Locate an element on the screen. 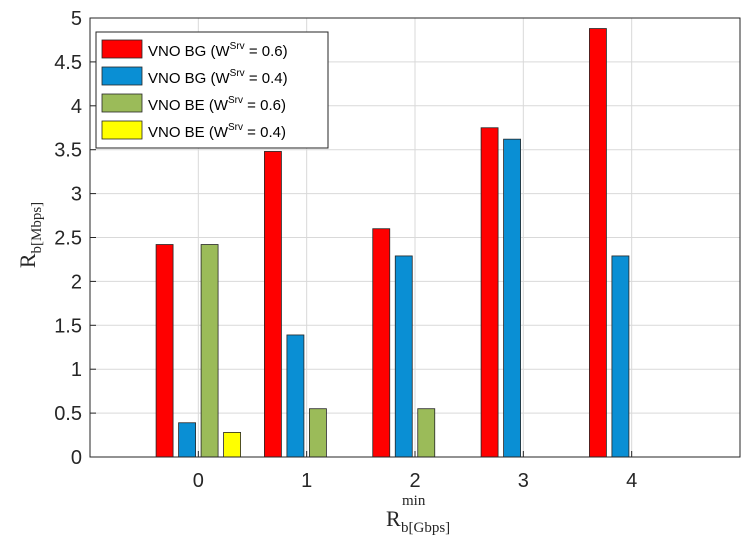 This screenshot has height=535, width=750. y-tick-label: 1 is located at coordinates (76, 370).